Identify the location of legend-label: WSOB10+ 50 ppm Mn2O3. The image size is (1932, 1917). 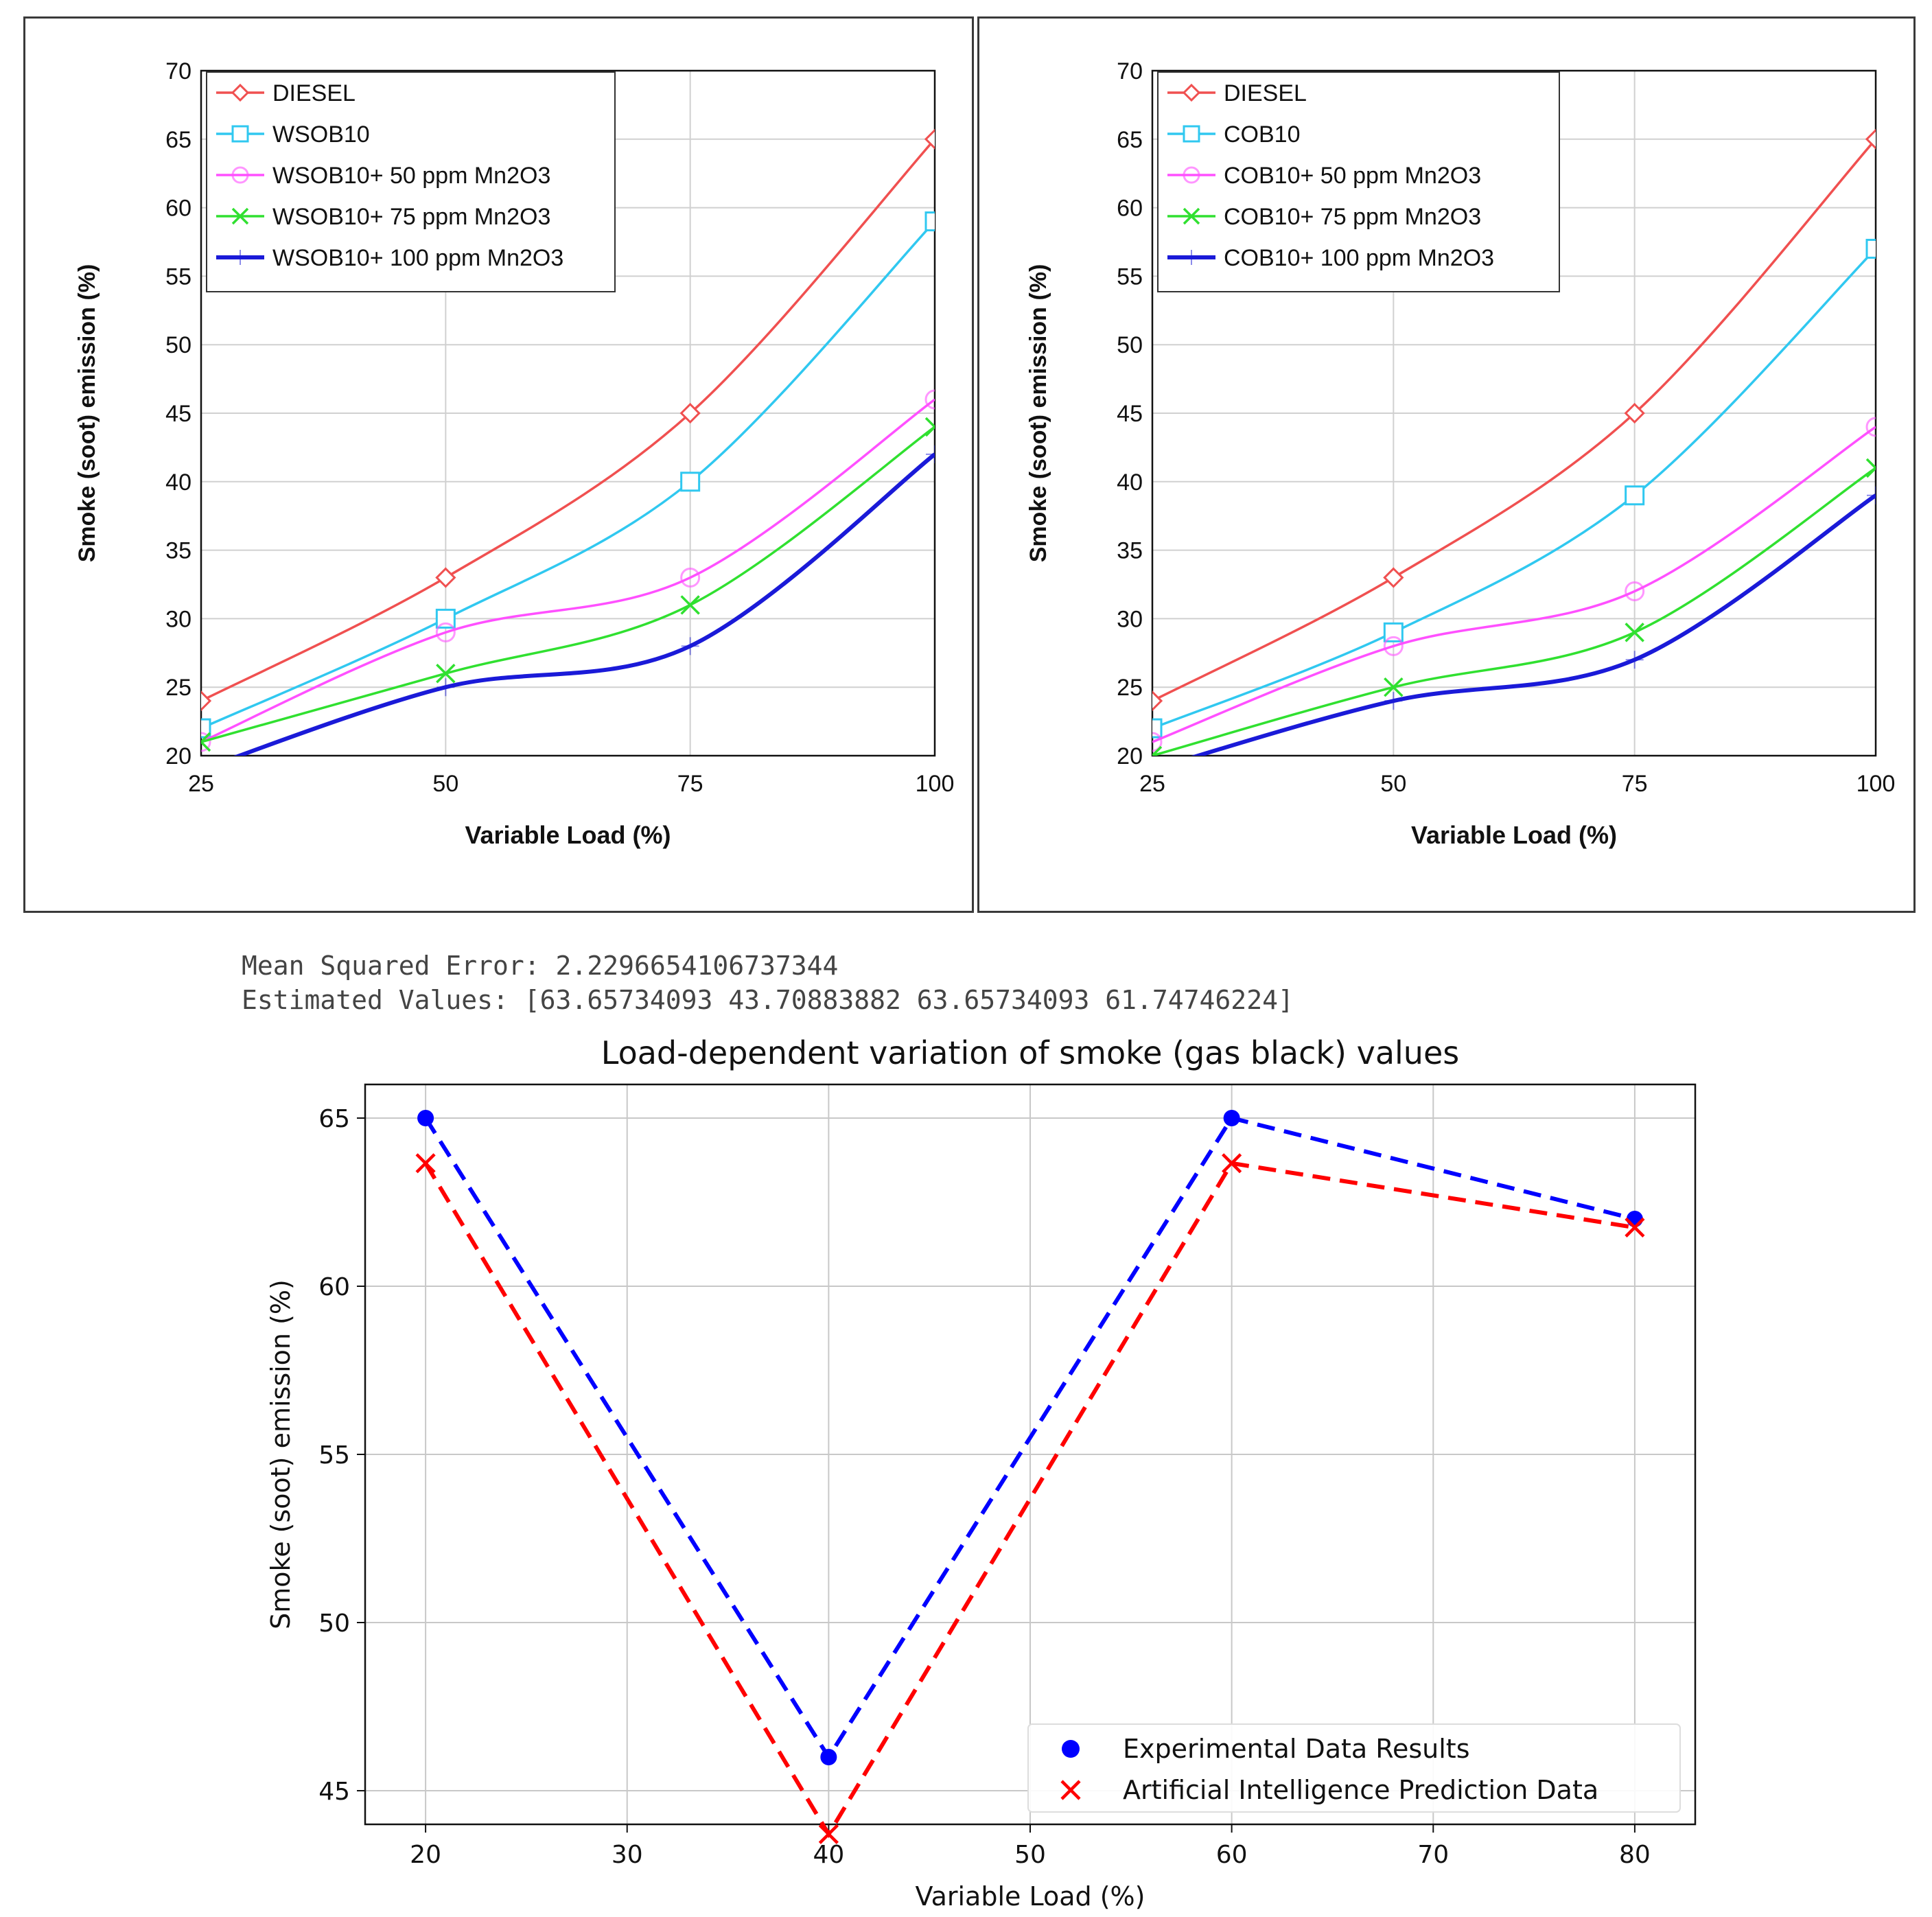
(411, 176).